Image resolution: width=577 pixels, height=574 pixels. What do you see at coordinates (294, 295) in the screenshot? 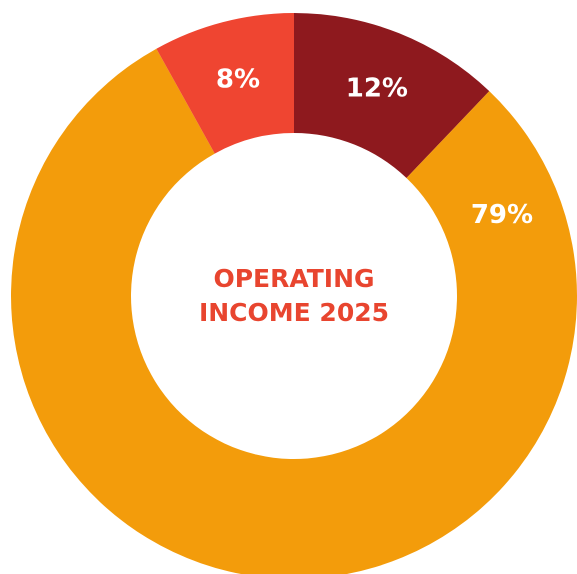
I see `chart-title: OPERATING INCOME 2025` at bounding box center [294, 295].